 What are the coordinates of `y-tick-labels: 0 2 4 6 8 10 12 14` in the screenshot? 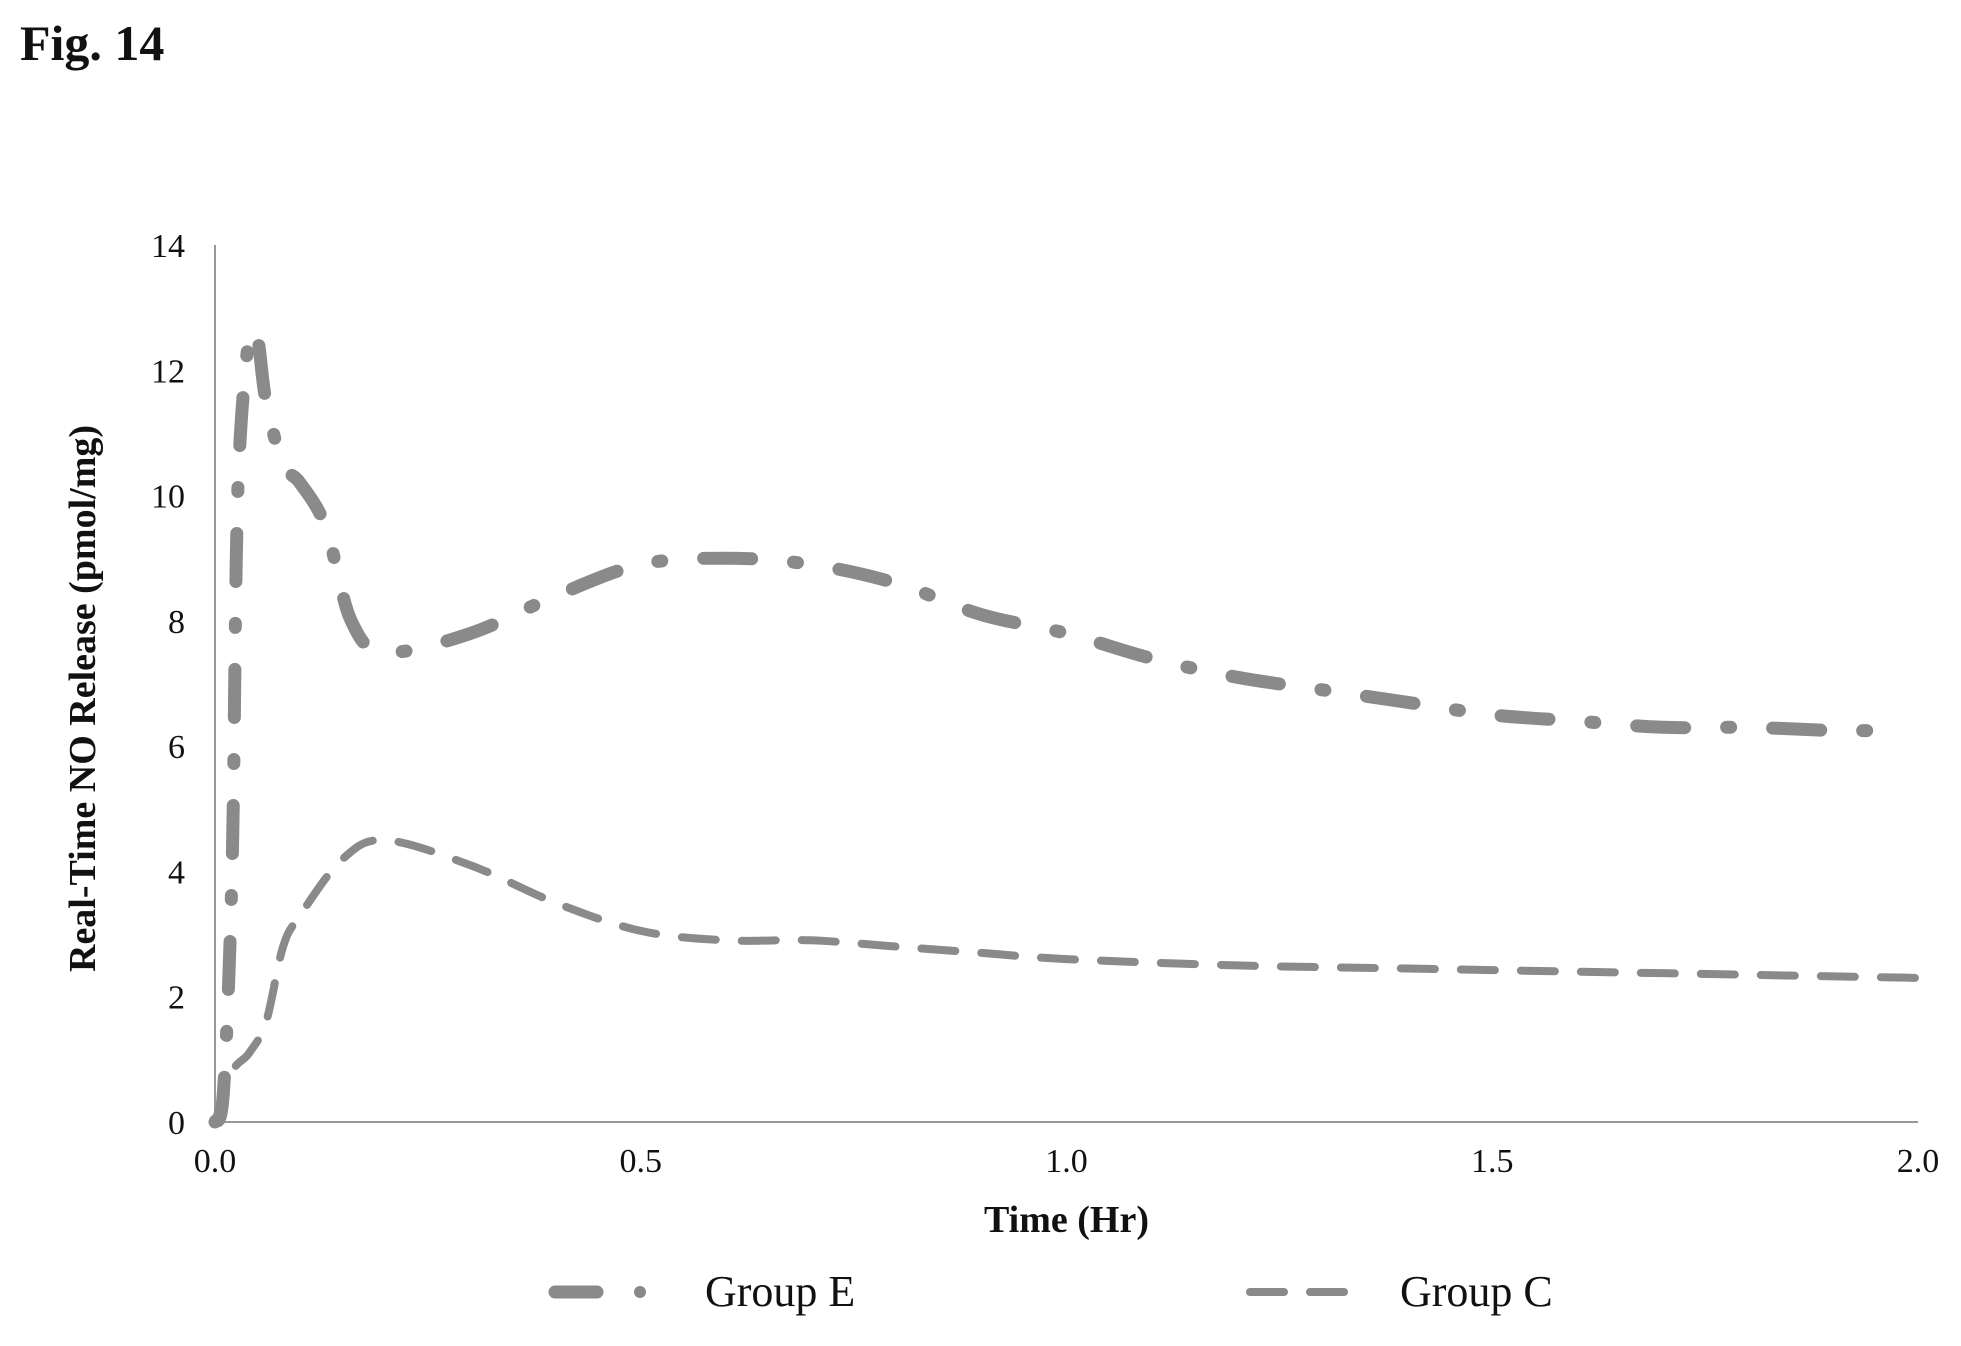 It's located at (168, 685).